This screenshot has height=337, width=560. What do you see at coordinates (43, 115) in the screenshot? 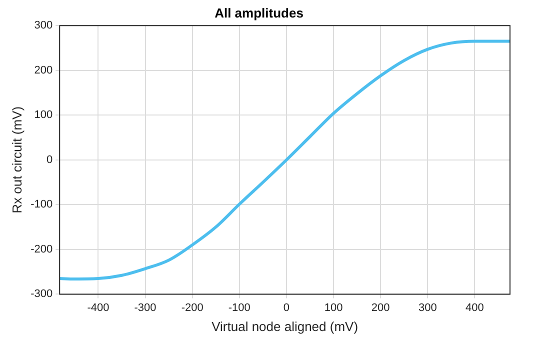
I see `y-tick-label: 100` at bounding box center [43, 115].